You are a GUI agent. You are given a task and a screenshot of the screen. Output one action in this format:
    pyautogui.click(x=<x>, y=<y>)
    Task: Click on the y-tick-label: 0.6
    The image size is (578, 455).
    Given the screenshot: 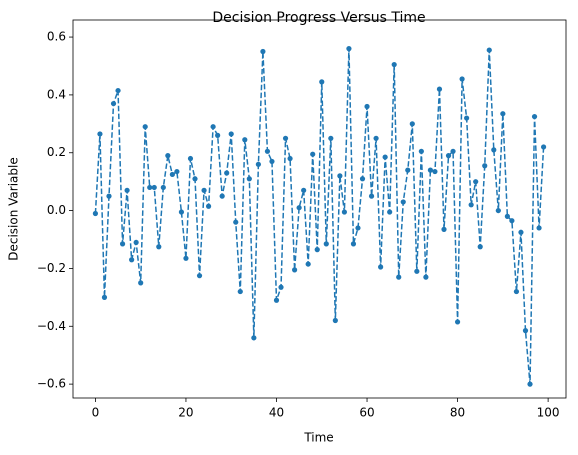 What is the action you would take?
    pyautogui.click(x=56, y=37)
    